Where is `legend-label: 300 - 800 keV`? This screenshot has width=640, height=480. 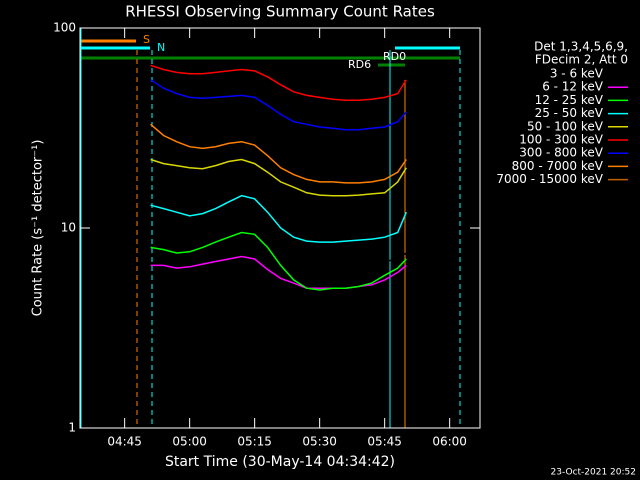
legend-label: 300 - 800 keV is located at coordinates (561, 153).